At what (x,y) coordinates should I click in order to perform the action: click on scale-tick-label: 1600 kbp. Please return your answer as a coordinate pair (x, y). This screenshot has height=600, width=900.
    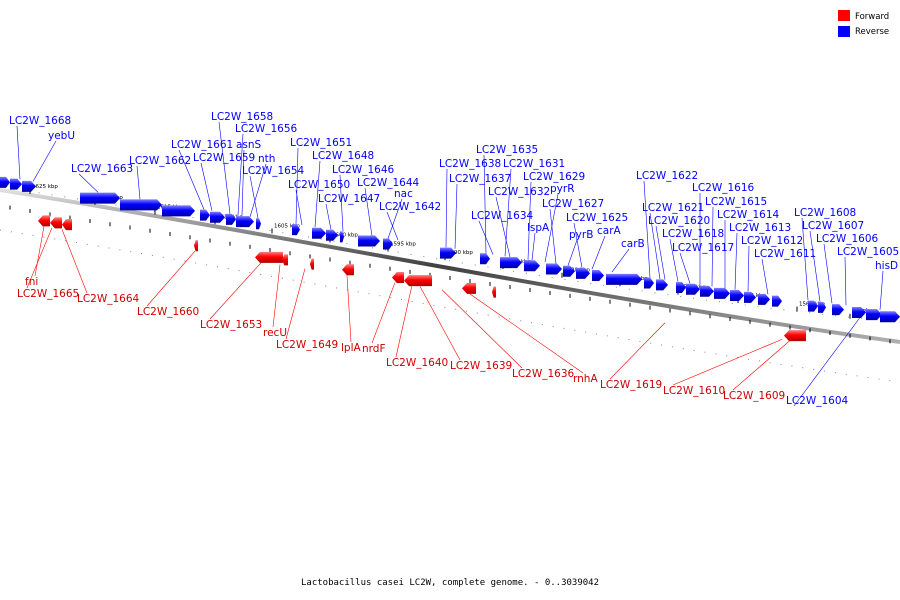
    Looking at the image, I should click on (345, 235).